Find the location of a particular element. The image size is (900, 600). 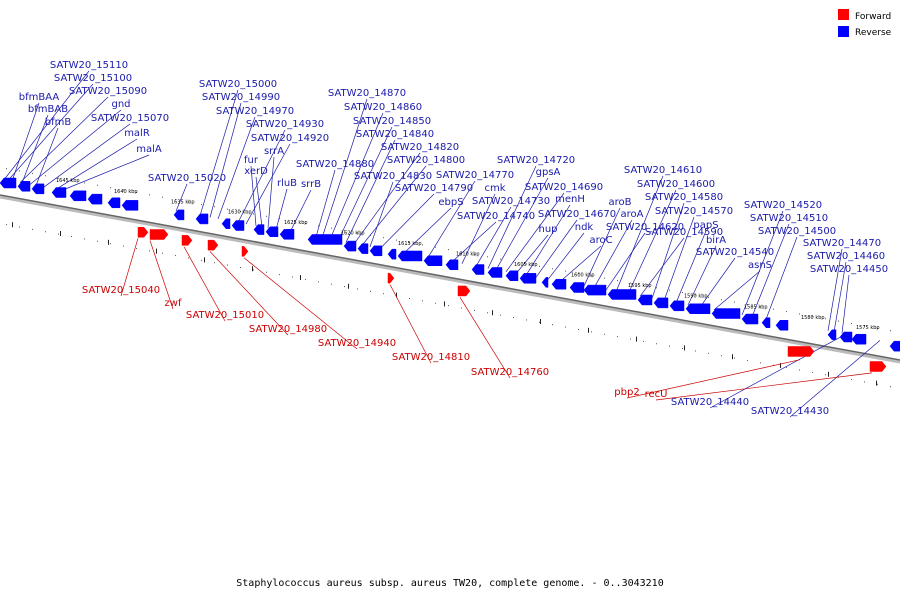

gene-label: SATW20_14940 is located at coordinates (357, 343).